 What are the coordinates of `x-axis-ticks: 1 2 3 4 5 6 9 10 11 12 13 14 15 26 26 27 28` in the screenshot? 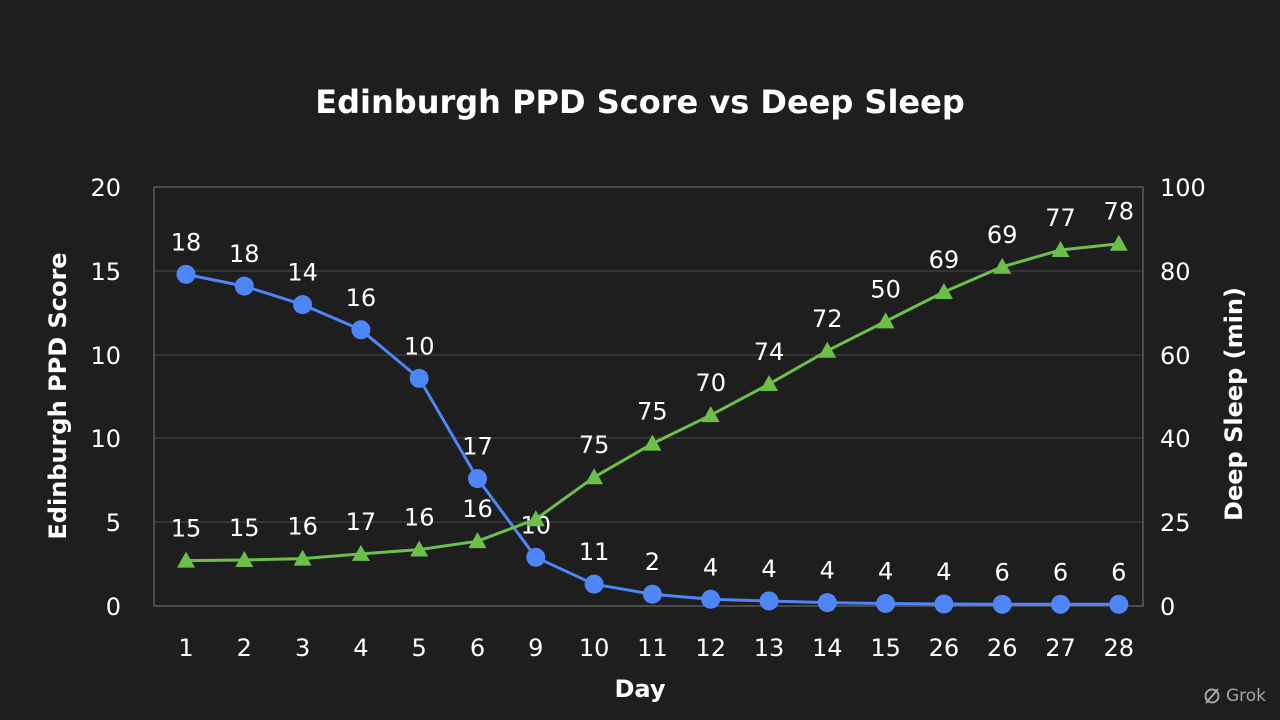 It's located at (656, 648).